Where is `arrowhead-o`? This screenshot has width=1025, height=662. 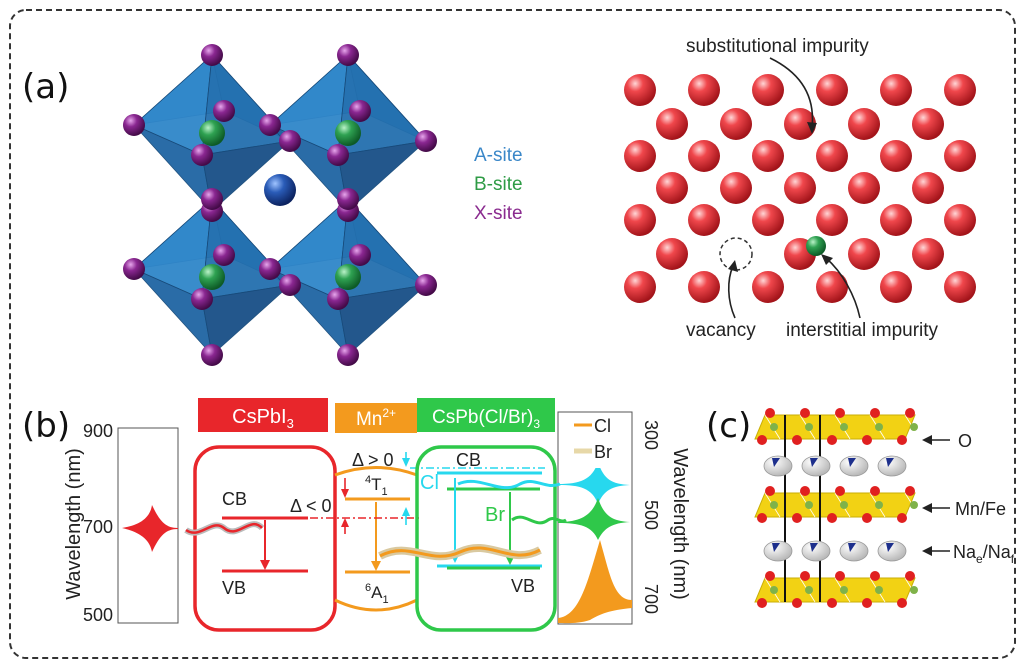 arrowhead-o is located at coordinates (927, 440).